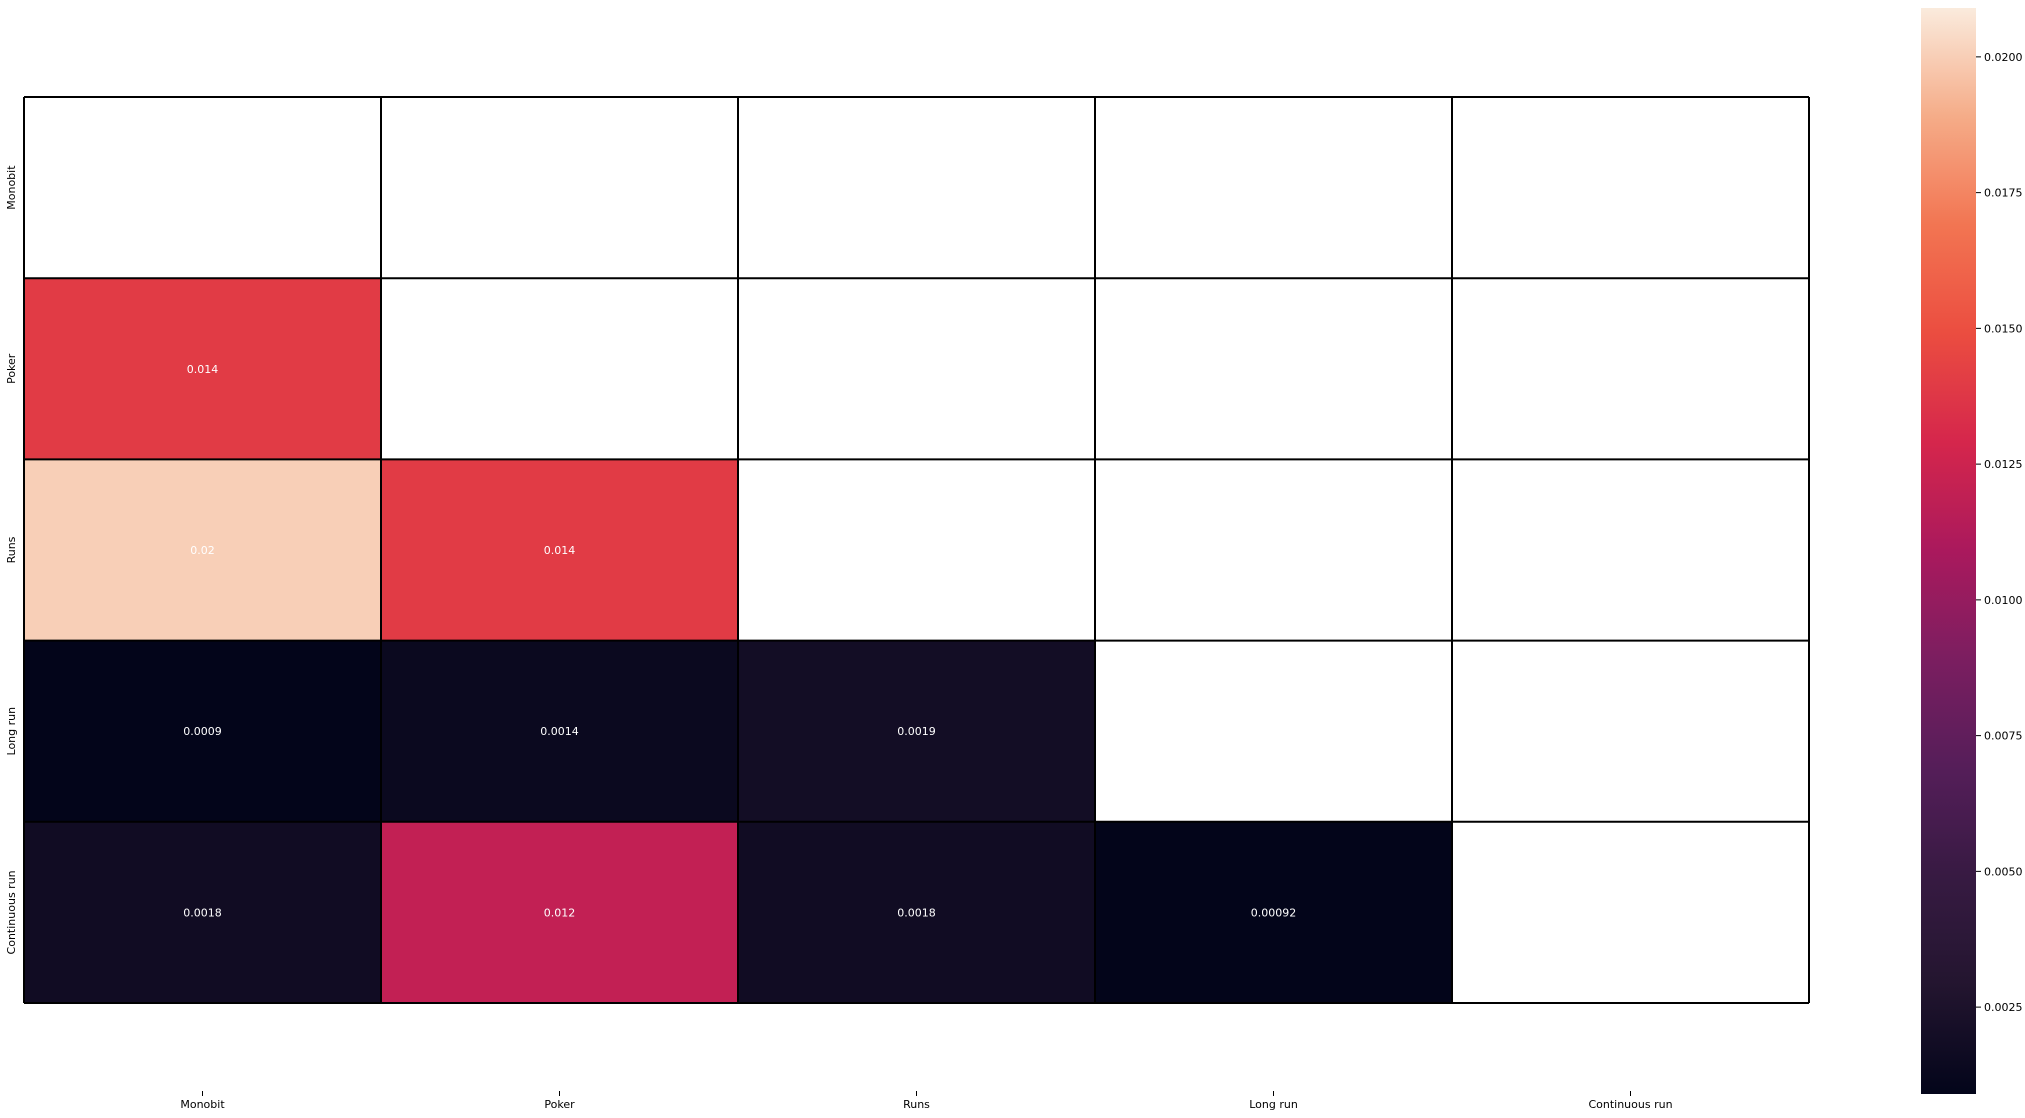 The image size is (2025, 1118). I want to click on colorbar-tick-label: 0.0150, so click(2003, 328).